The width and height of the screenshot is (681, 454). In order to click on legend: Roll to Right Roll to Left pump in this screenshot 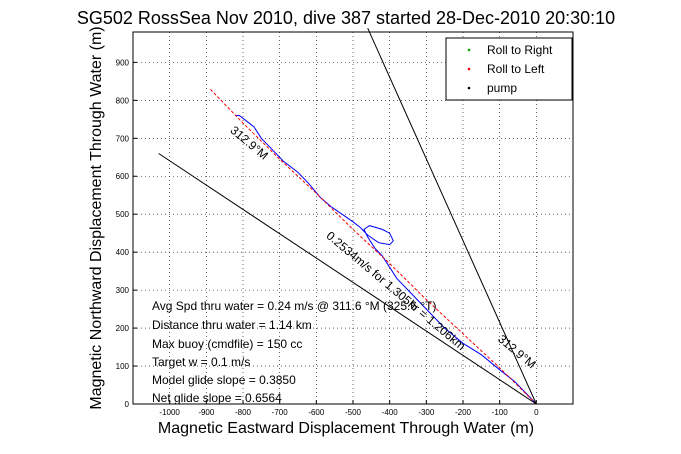, I will do `click(509, 69)`.